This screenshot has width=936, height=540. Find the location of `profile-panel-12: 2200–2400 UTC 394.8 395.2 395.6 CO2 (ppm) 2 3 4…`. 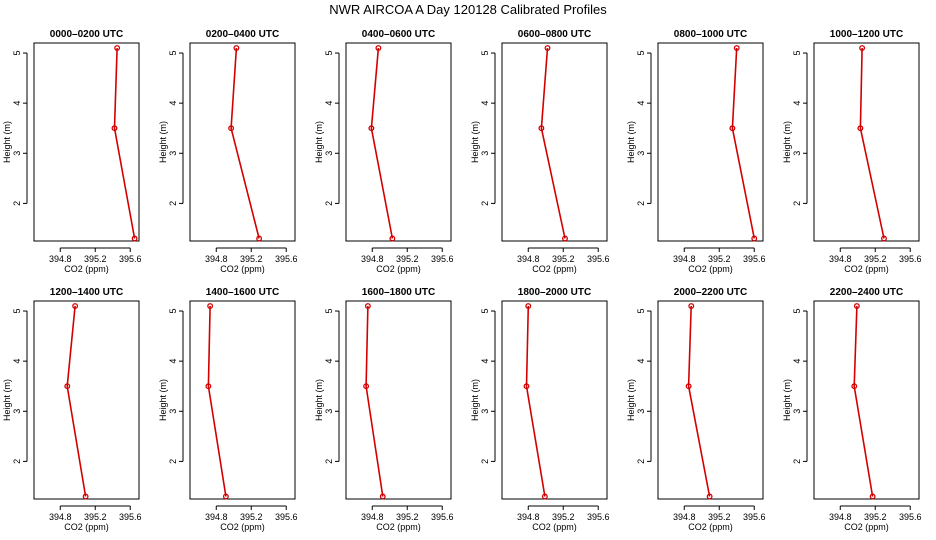

profile-panel-12: 2200–2400 UTC 394.8 395.2 395.6 CO2 (ppm) 2 3 4… is located at coordinates (852, 409).